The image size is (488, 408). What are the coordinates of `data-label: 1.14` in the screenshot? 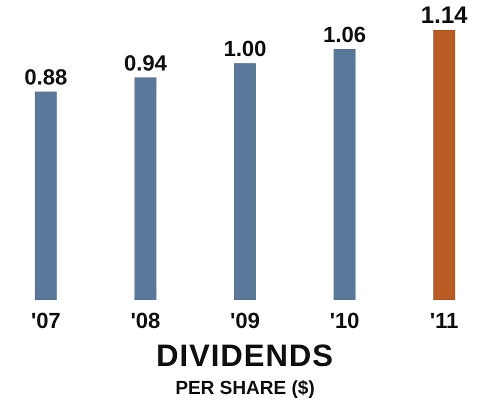 It's located at (444, 15).